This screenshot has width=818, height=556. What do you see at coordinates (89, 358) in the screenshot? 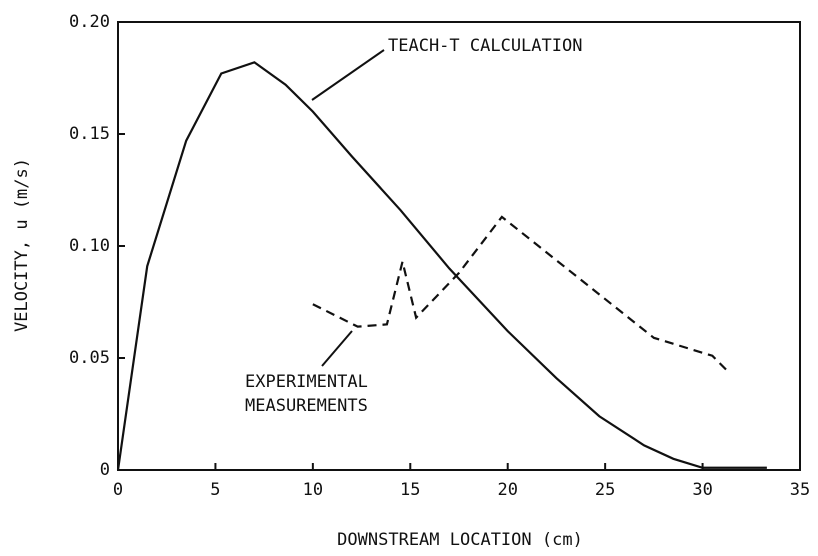
I see `y-tick-label: 0.05` at bounding box center [89, 358].